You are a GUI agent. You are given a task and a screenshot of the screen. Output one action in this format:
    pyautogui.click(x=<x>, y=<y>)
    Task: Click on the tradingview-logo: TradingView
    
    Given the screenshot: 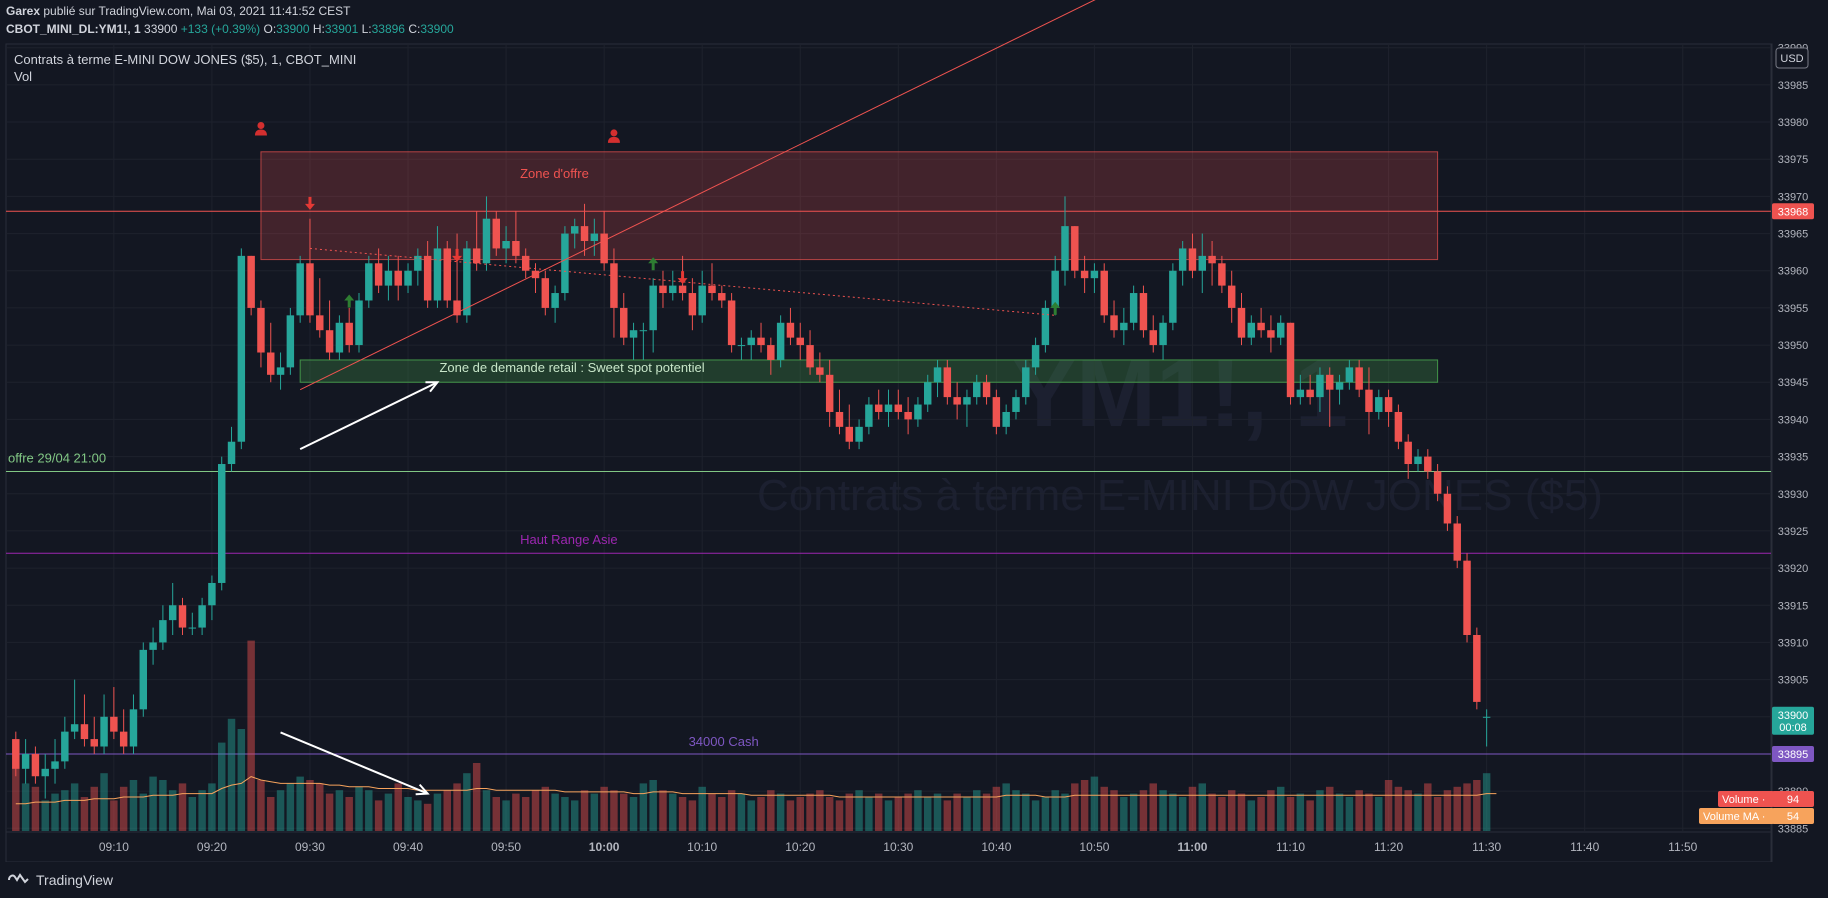 What is the action you would take?
    pyautogui.click(x=60, y=880)
    